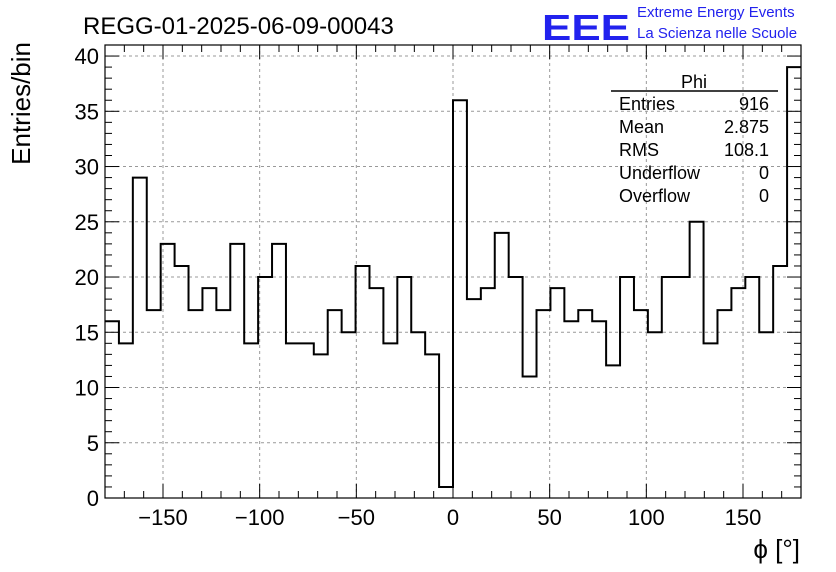 The width and height of the screenshot is (836, 572). What do you see at coordinates (754, 104) in the screenshot?
I see `stats-value: 916` at bounding box center [754, 104].